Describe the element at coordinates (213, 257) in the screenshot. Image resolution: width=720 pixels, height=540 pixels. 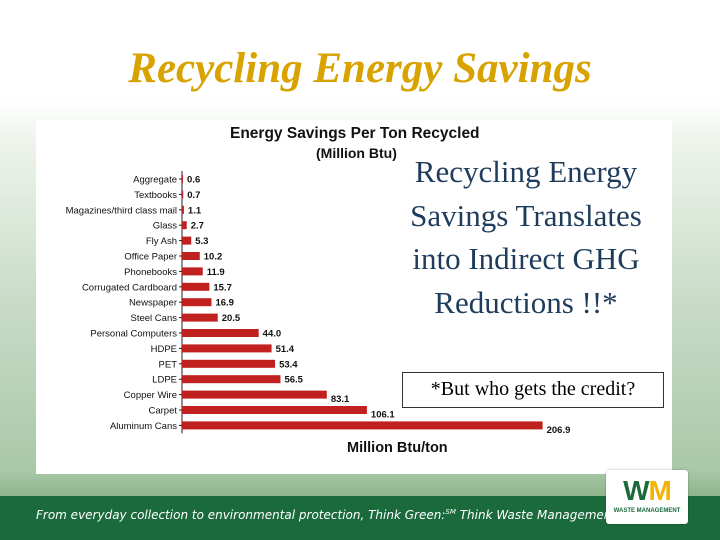
I see `value-label: 10.2` at that location.